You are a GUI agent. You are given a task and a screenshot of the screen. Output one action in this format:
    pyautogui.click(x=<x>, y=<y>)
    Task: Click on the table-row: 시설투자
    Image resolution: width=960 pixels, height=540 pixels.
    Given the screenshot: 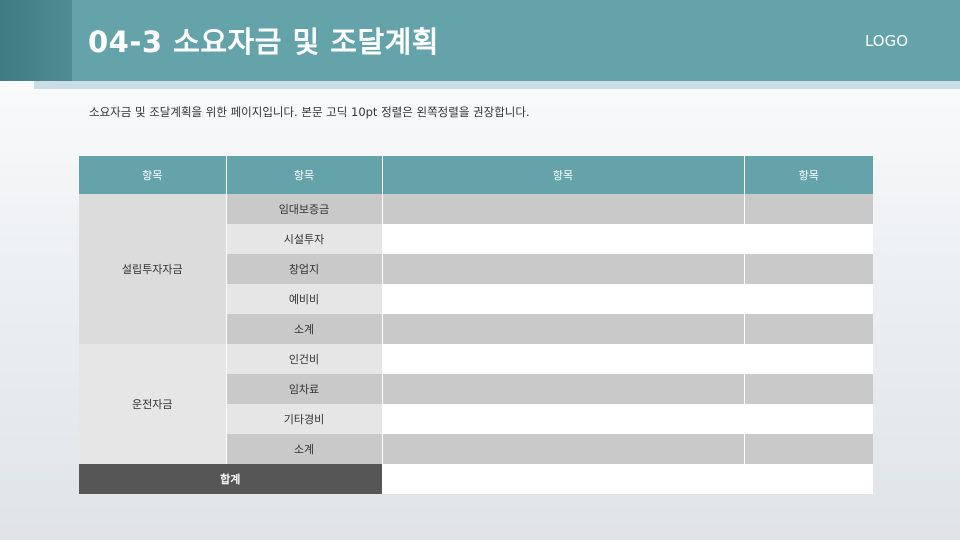 What is the action you would take?
    pyautogui.click(x=476, y=239)
    